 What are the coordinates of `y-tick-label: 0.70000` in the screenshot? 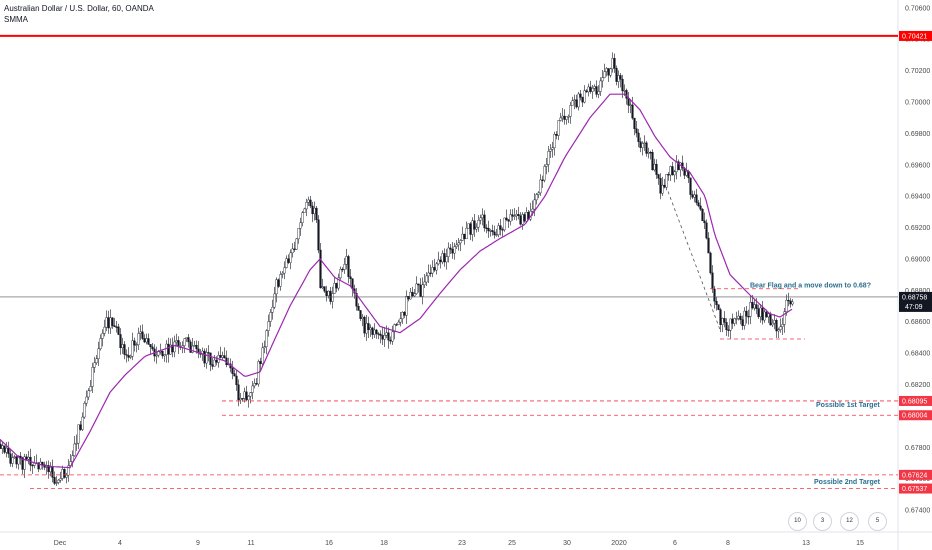 It's located at (917, 103).